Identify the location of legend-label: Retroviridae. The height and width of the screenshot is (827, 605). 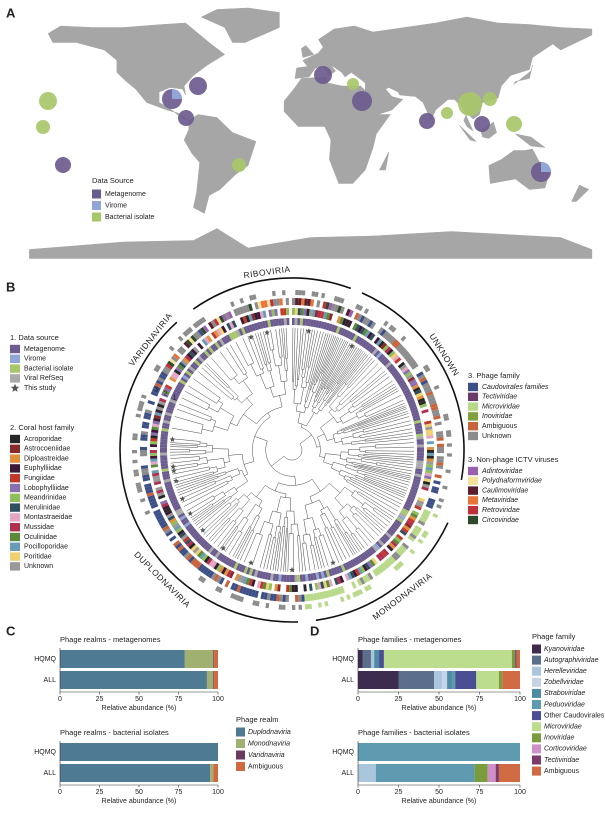
(501, 510).